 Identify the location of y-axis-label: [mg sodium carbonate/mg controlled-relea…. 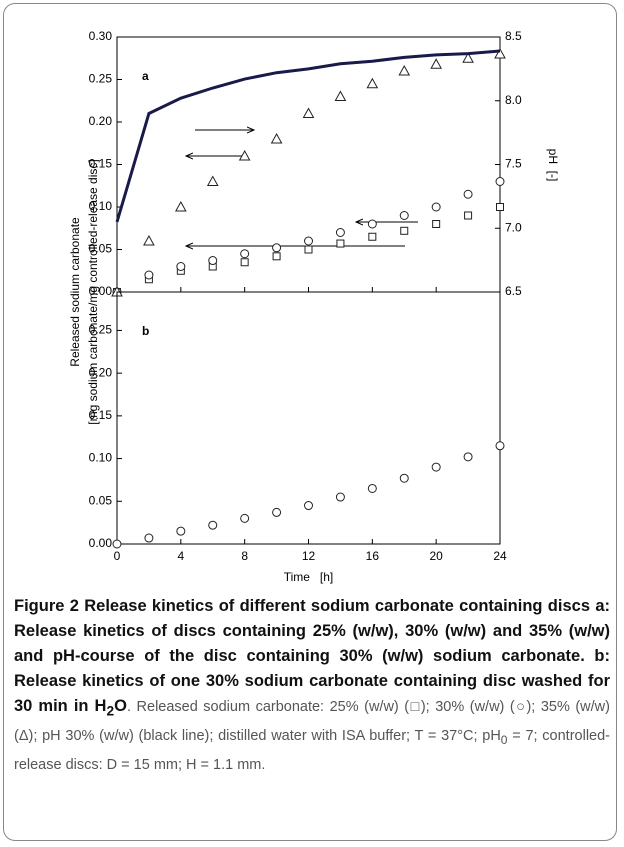
(93, 291).